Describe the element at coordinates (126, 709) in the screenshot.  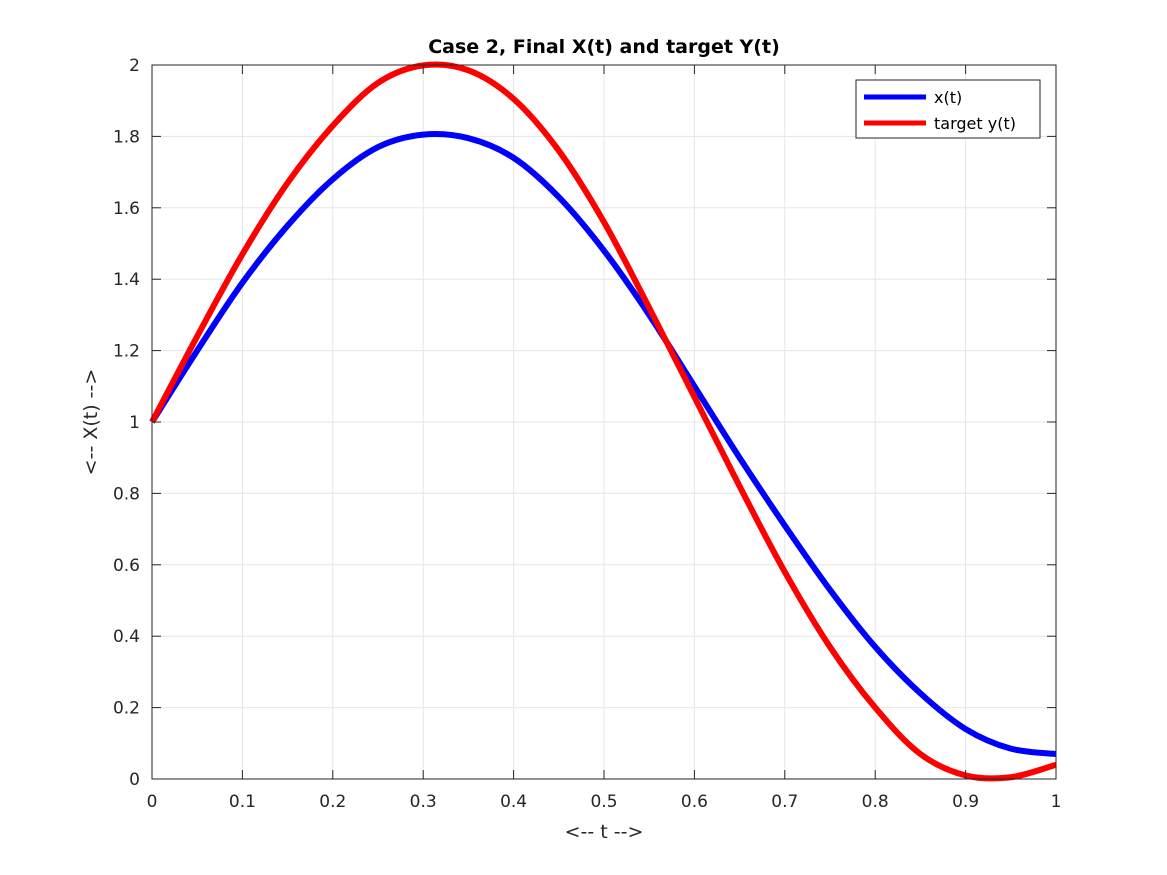
I see `y-tick-label: 0.2` at that location.